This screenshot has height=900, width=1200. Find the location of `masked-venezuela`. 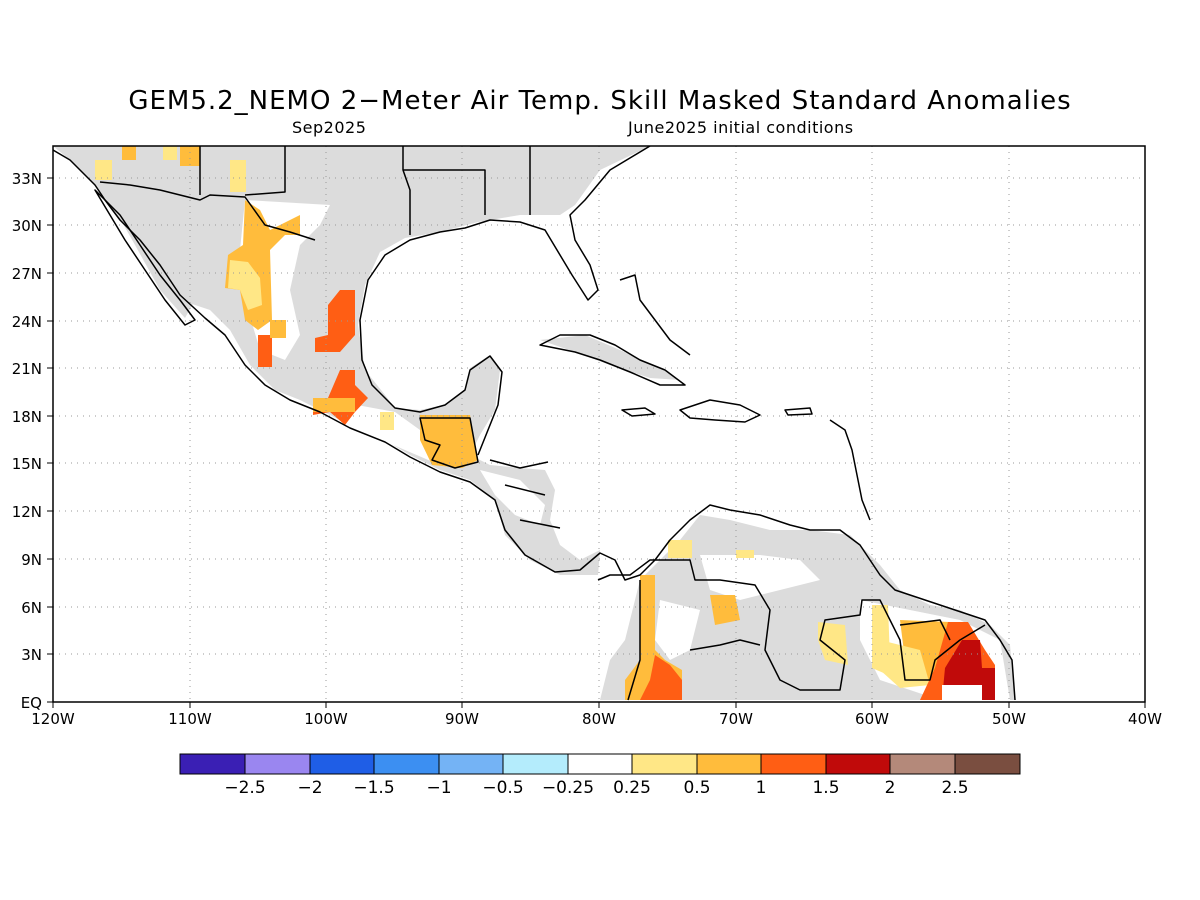

masked-venezuela is located at coordinates (760, 577).